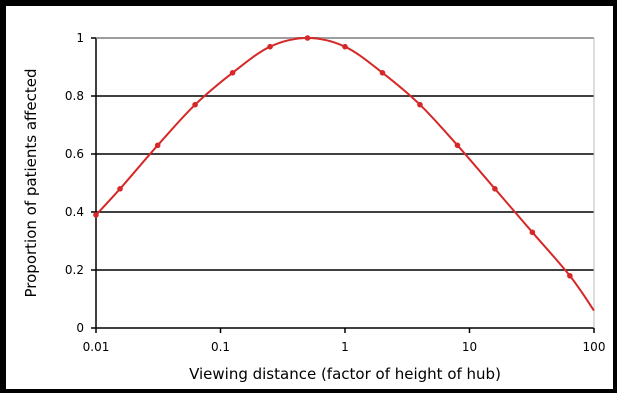  I want to click on x-ticks: 0.01 0.1 1 10 100, so click(344, 341).